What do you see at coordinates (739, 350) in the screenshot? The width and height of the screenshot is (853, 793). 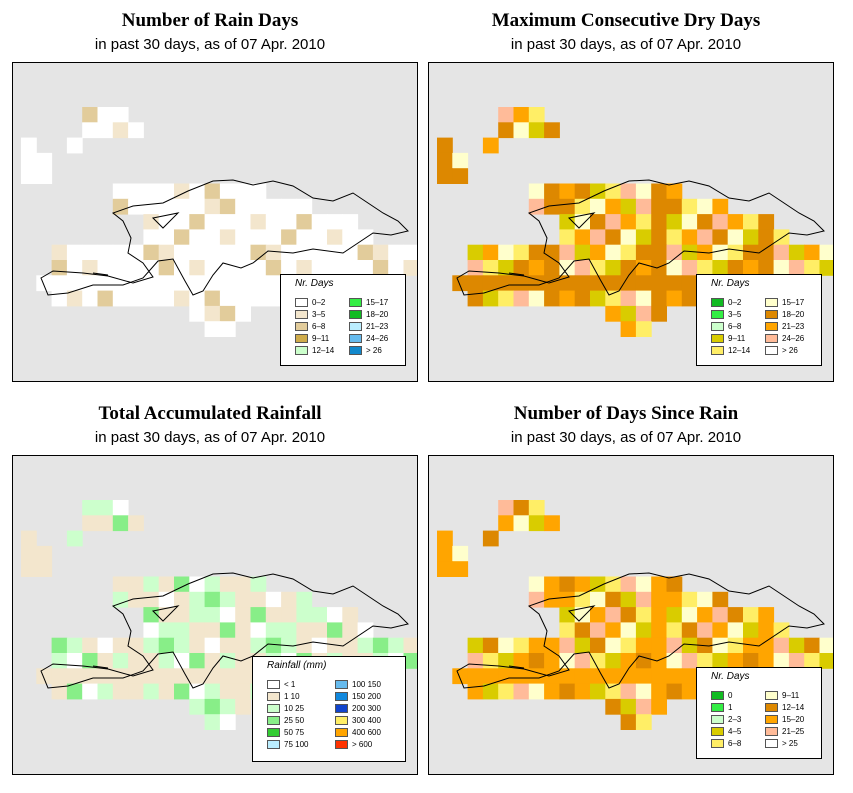 I see `legend-label: 12–14` at bounding box center [739, 350].